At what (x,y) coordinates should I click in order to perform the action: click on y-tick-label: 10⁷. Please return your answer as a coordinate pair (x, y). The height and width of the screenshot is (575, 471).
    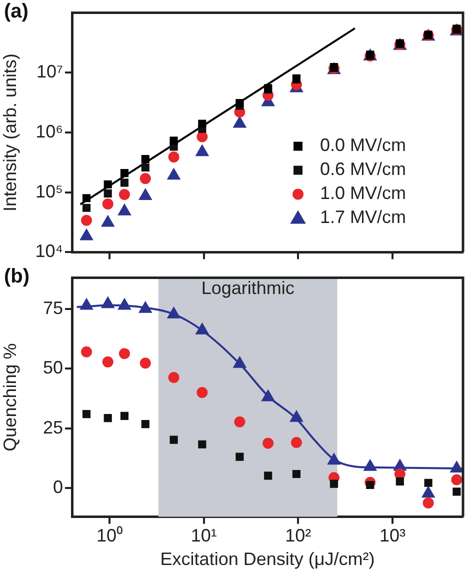
    Looking at the image, I should click on (49, 72).